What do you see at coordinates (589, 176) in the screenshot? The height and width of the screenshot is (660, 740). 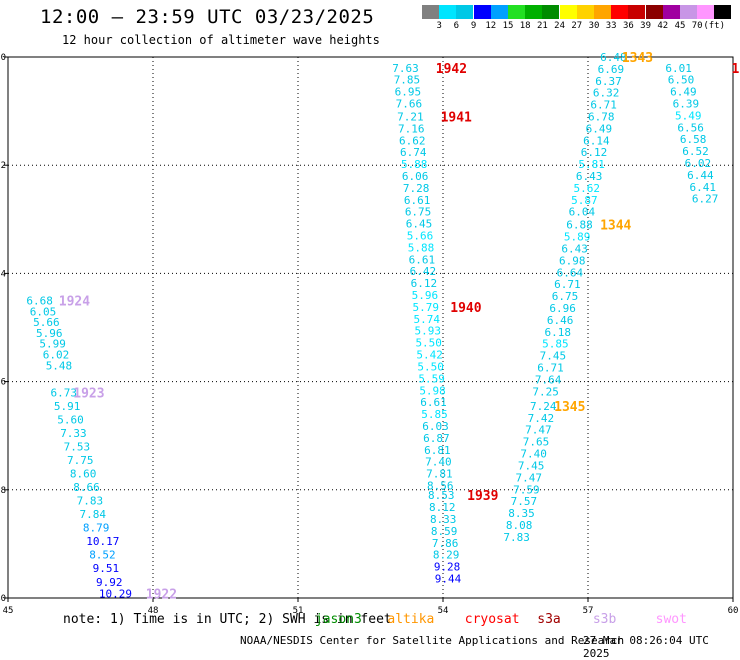 I see `wave-height-value: 6.43` at bounding box center [589, 176].